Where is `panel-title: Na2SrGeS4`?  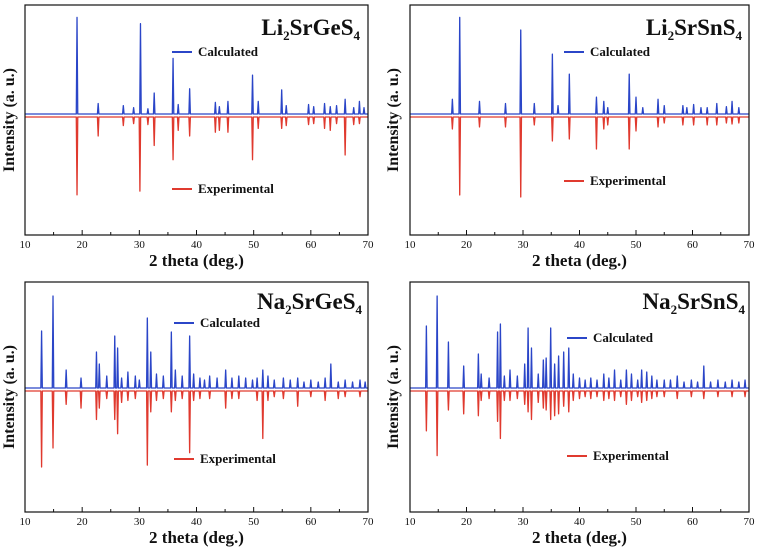 panel-title: Na2SrGeS4 is located at coordinates (310, 303).